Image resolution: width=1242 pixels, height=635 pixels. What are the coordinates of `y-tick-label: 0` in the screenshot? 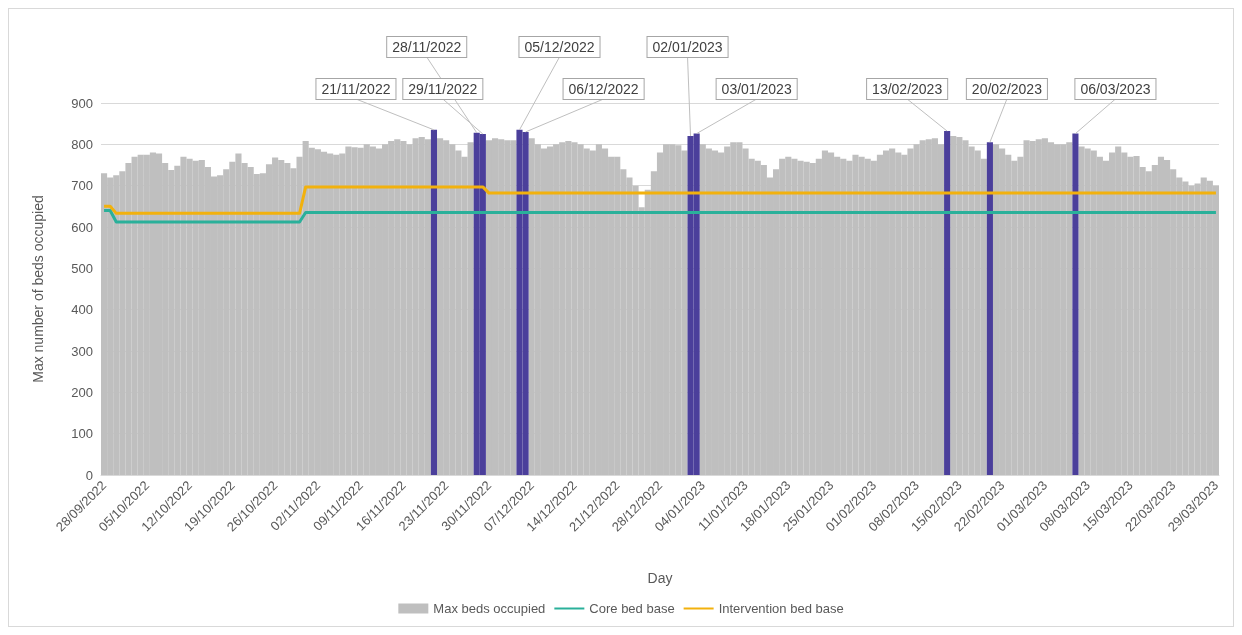 It's located at (89, 475).